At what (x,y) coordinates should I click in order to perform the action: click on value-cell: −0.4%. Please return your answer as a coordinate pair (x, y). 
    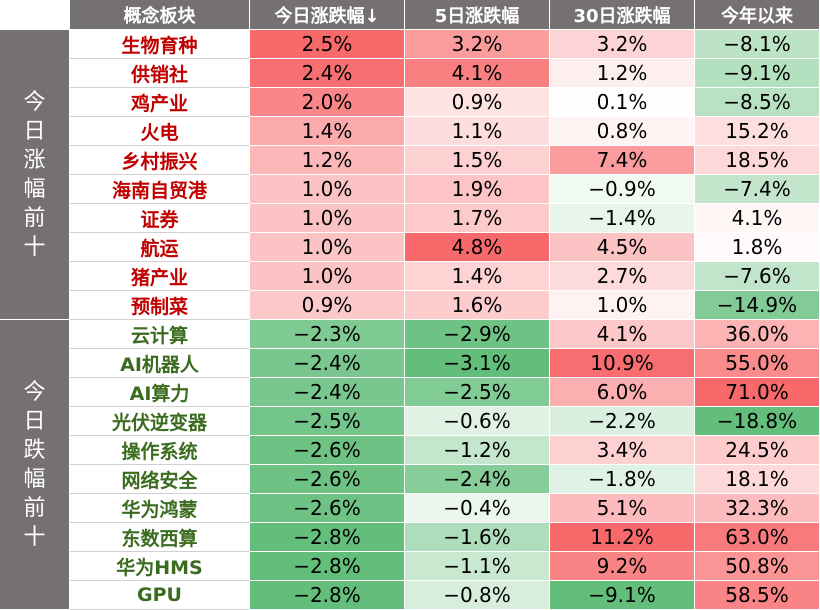
    Looking at the image, I should click on (477, 508).